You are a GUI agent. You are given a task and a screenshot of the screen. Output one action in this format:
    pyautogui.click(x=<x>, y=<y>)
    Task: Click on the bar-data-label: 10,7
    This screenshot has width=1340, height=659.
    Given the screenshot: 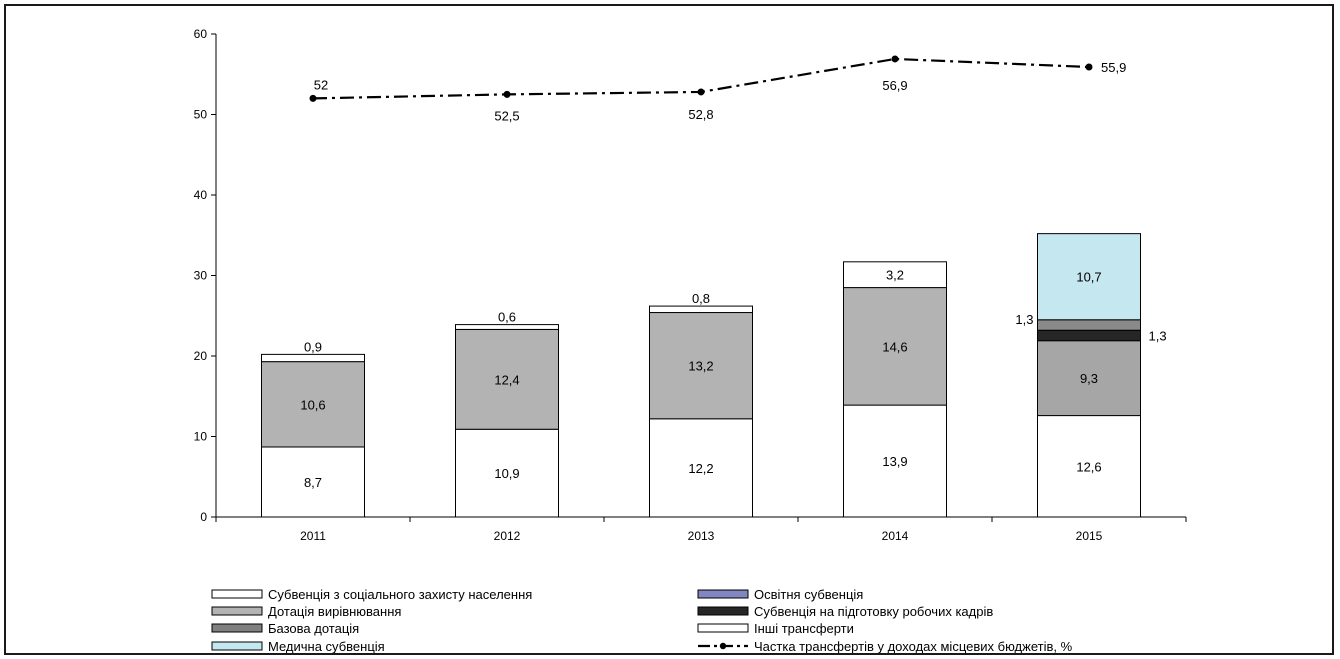 What is the action you would take?
    pyautogui.click(x=1088, y=277)
    